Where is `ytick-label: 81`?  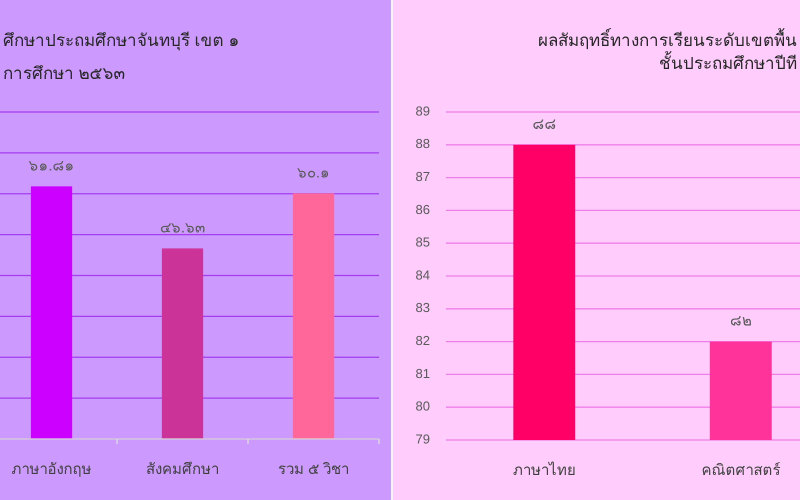 ytick-label: 81 is located at coordinates (423, 373).